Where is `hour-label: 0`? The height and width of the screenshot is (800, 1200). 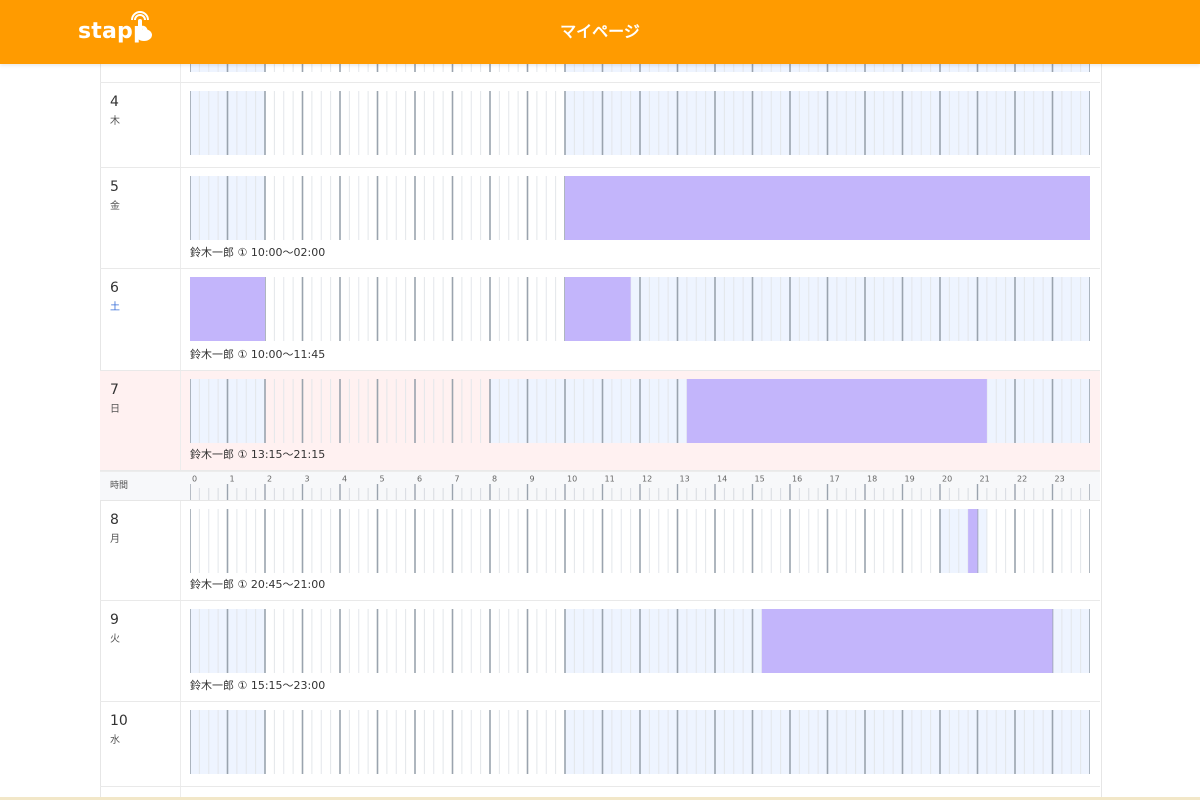
hour-label: 0 is located at coordinates (194, 479).